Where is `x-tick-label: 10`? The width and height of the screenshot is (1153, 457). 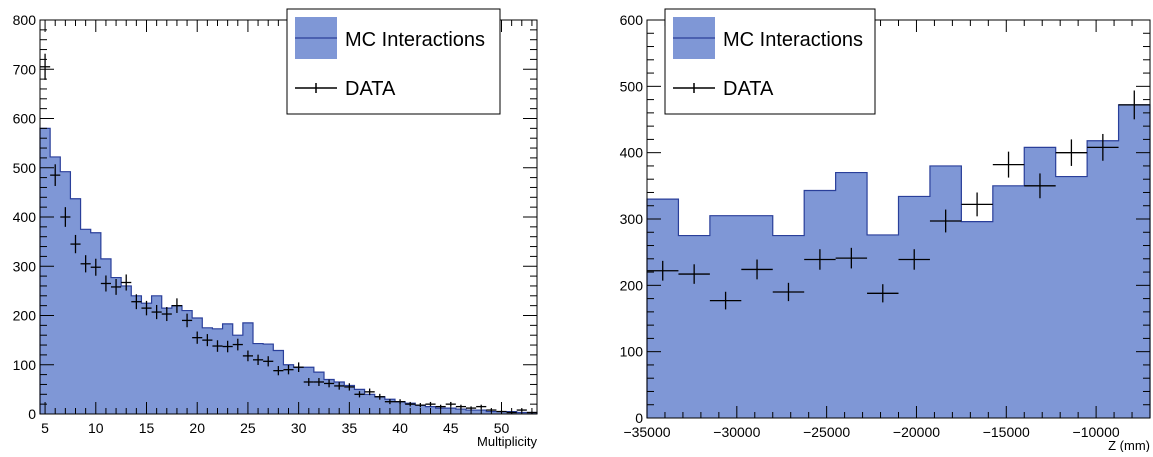 x-tick-label: 10 is located at coordinates (96, 428).